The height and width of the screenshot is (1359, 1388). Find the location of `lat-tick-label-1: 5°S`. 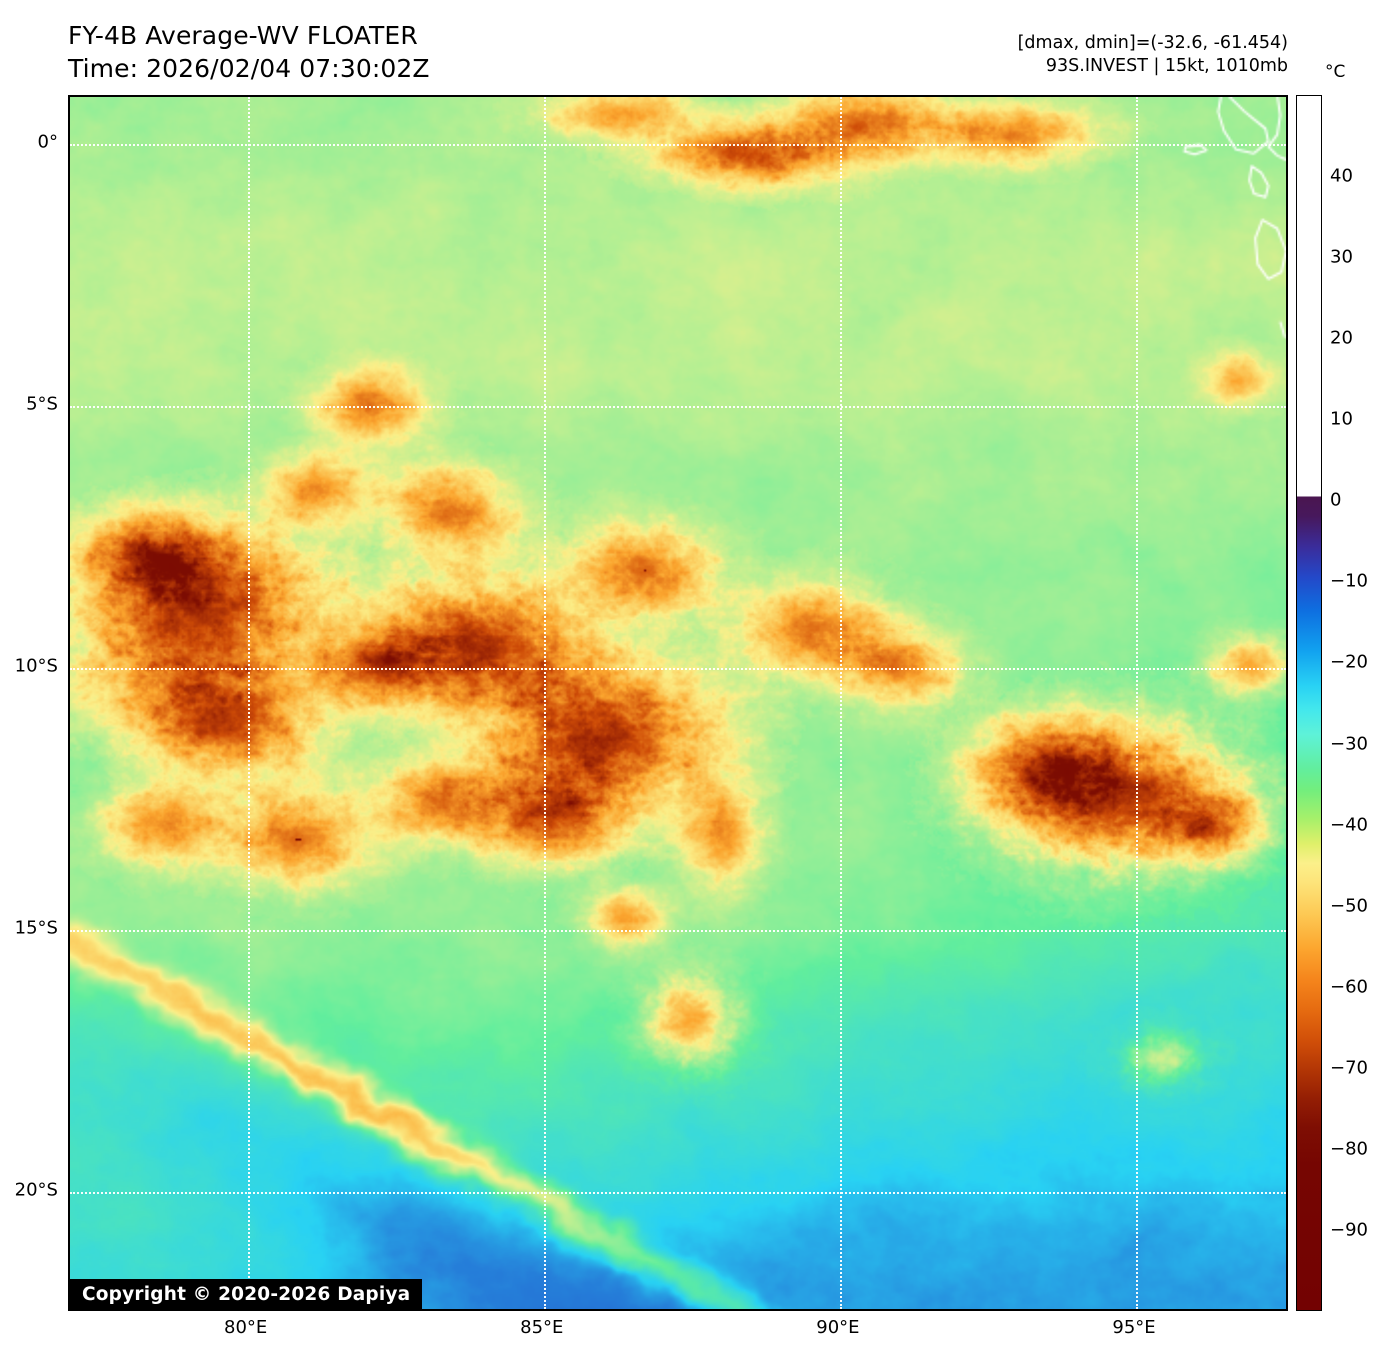

lat-tick-label-1: 5°S is located at coordinates (42, 404).